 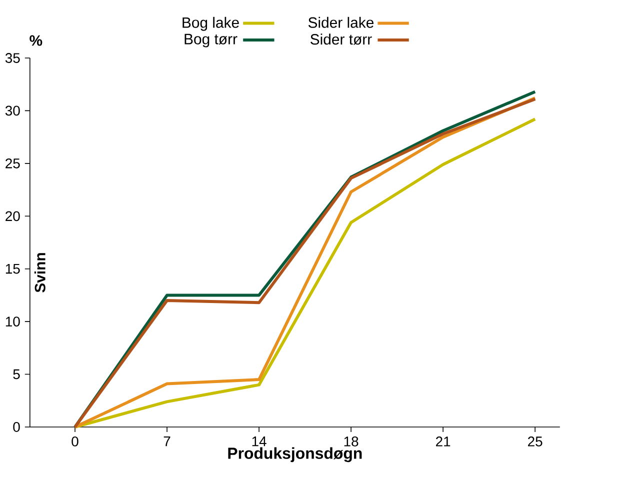 I want to click on x-tick-label: 25, so click(x=535, y=441).